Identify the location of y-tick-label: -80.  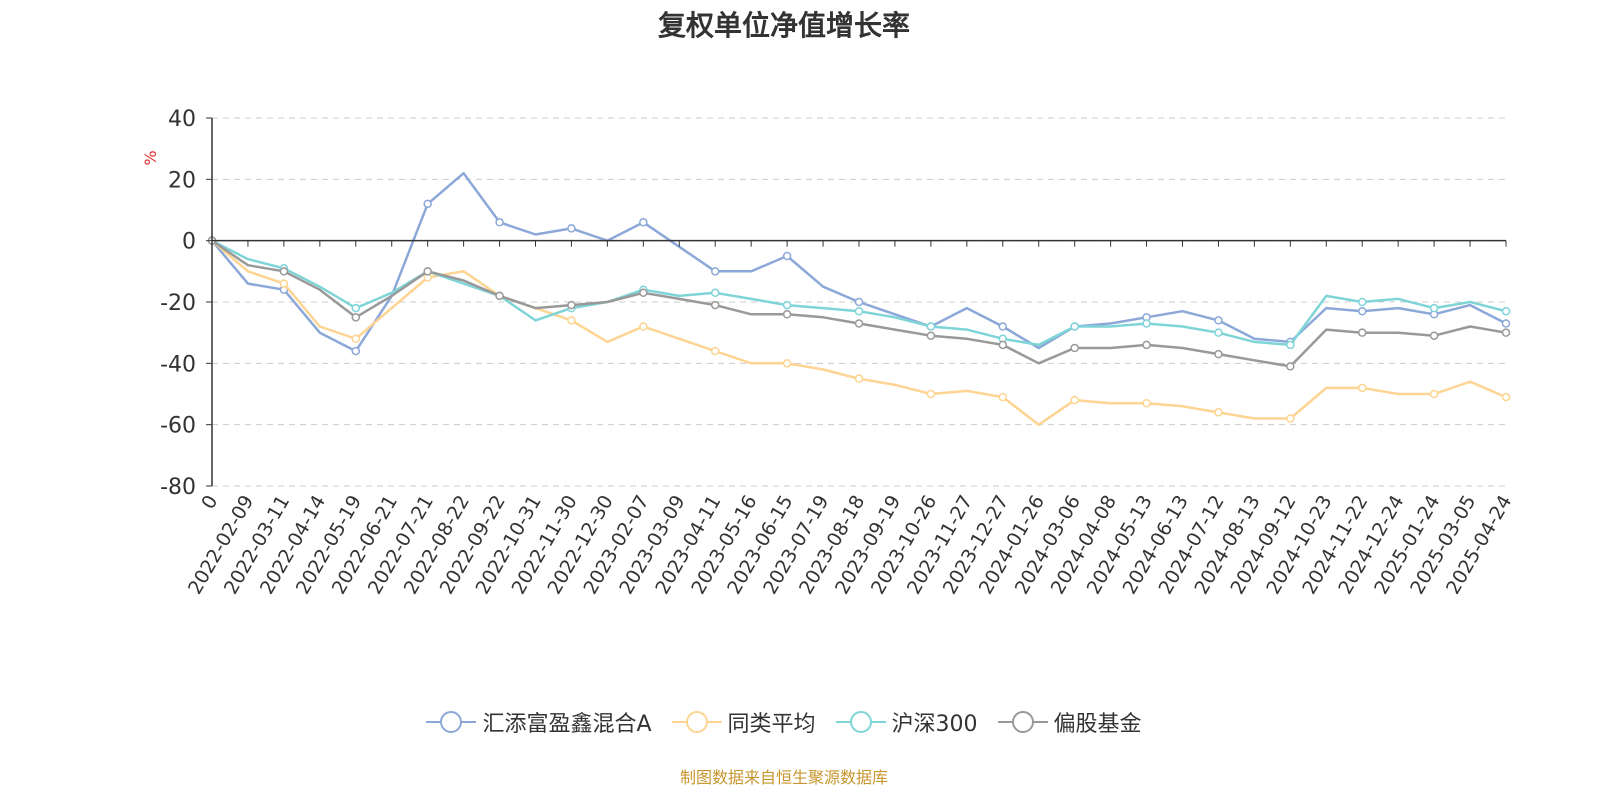
(178, 487).